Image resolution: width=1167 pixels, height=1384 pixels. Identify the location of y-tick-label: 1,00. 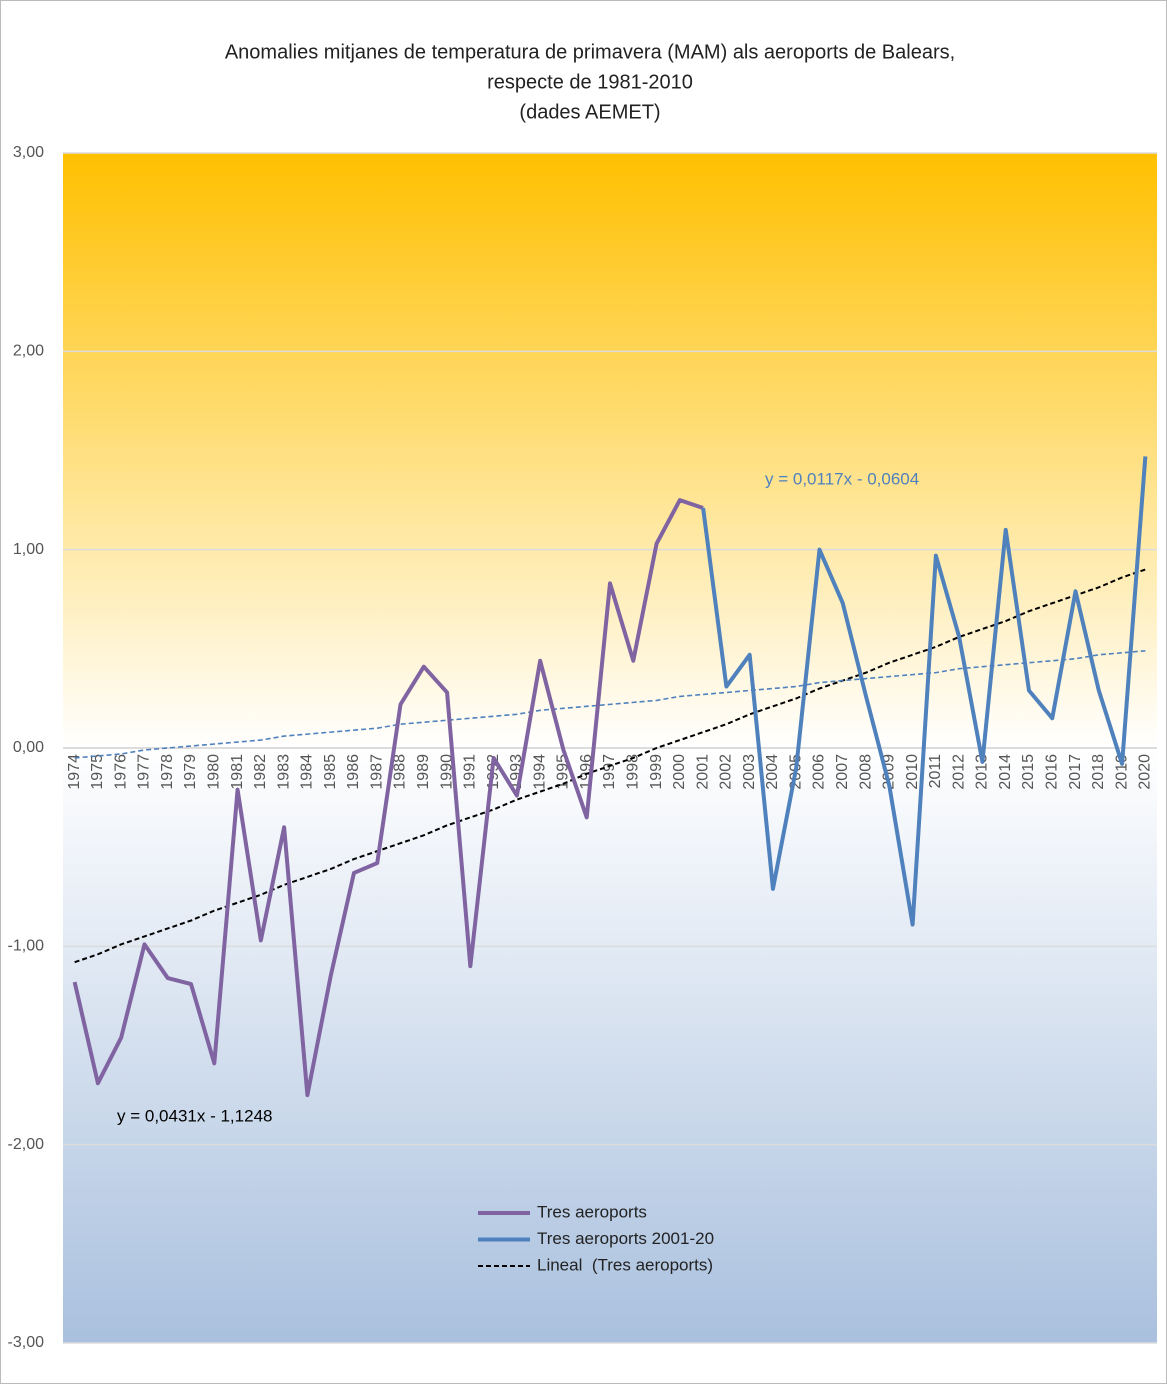
(28, 549).